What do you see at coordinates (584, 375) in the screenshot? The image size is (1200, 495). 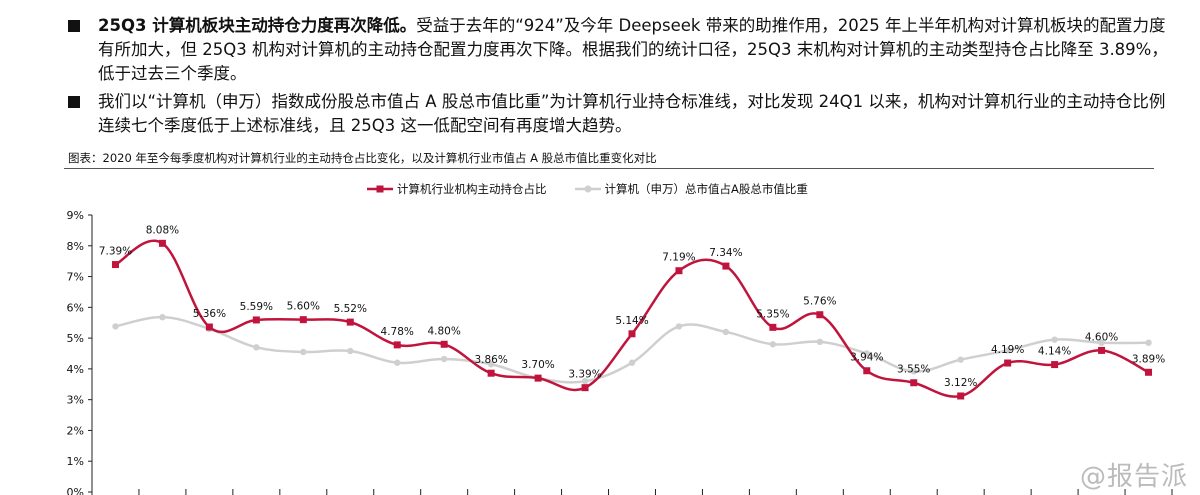 I see `data-label: 3.39%` at bounding box center [584, 375].